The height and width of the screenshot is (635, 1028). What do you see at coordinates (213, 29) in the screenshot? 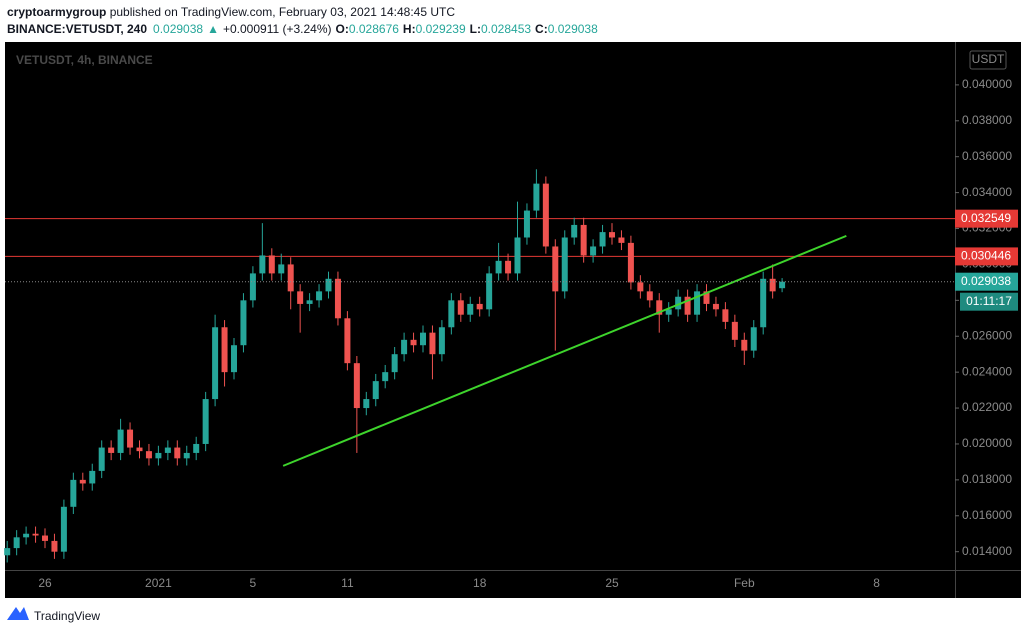
I see `up-arrow: ▲` at bounding box center [213, 29].